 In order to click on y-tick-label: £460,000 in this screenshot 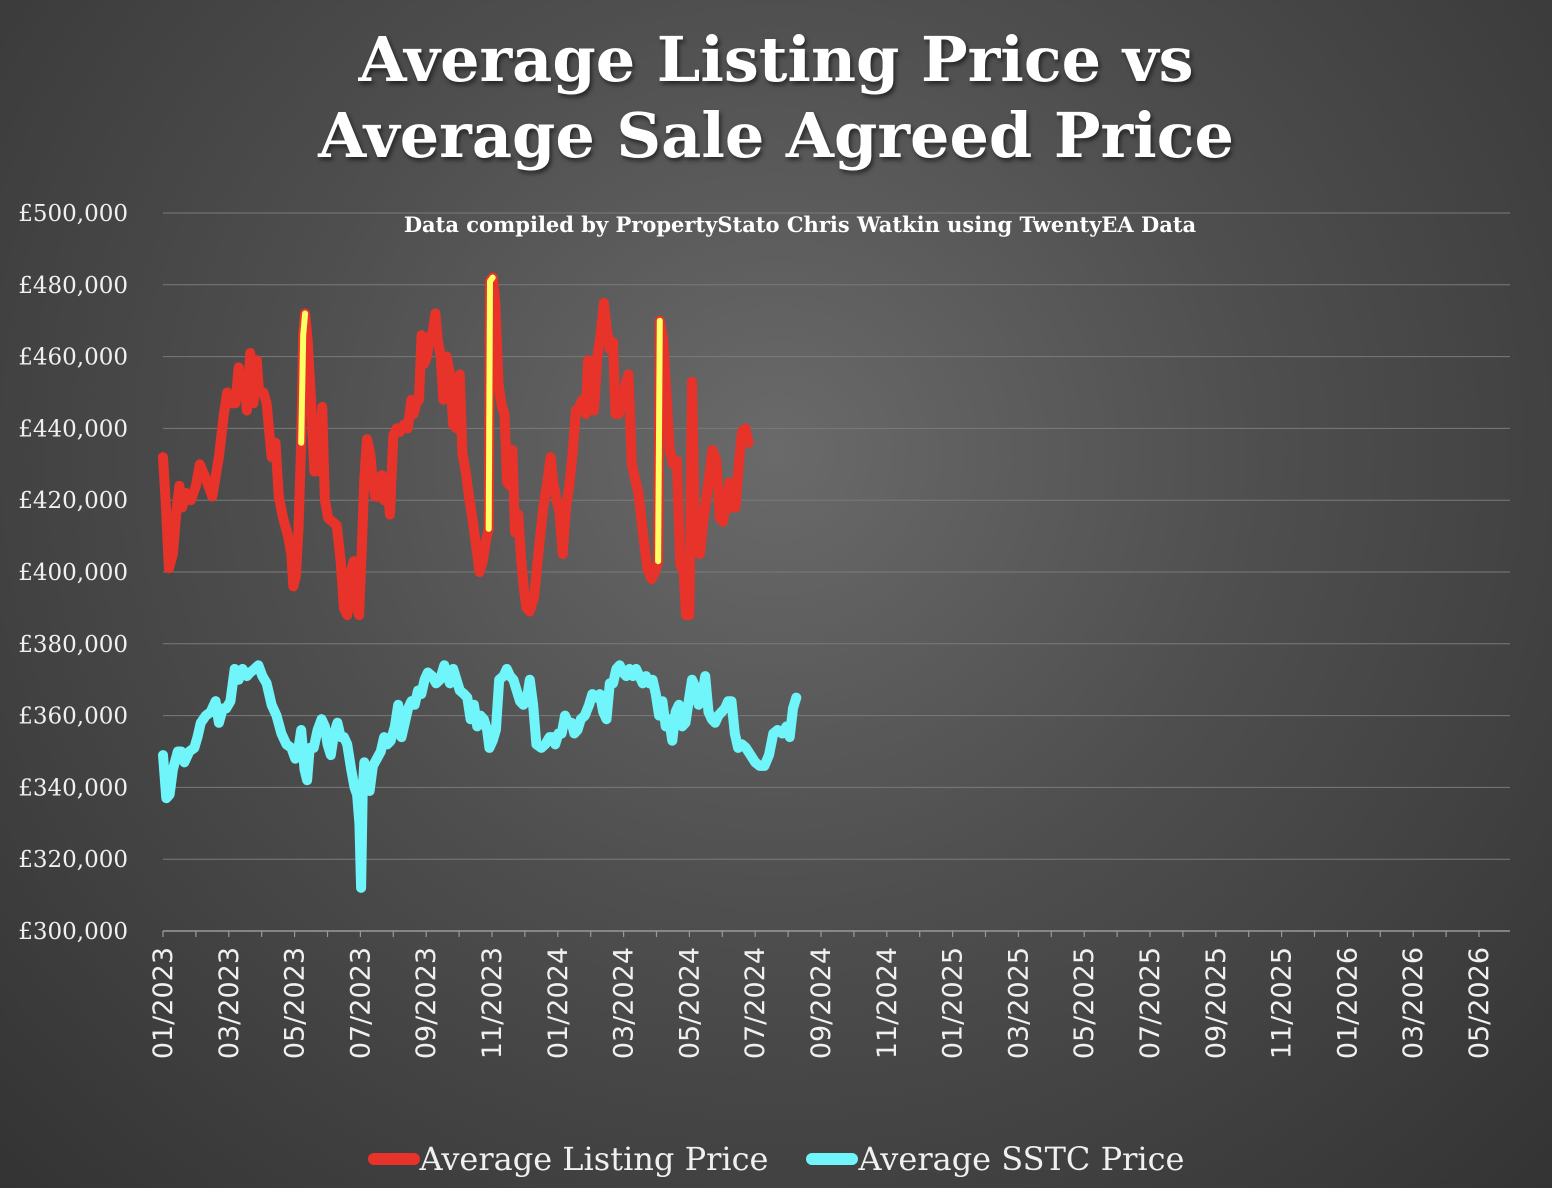, I will do `click(73, 358)`.